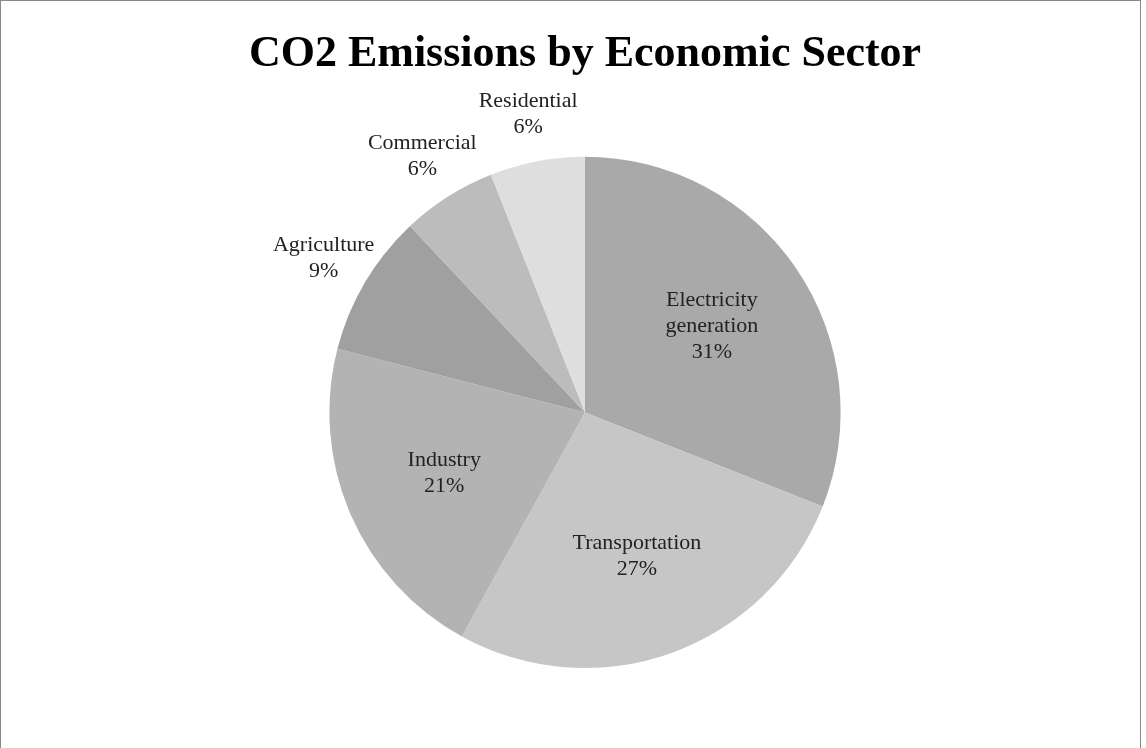 This screenshot has width=1146, height=748. I want to click on slice-label: Industry, so click(444, 459).